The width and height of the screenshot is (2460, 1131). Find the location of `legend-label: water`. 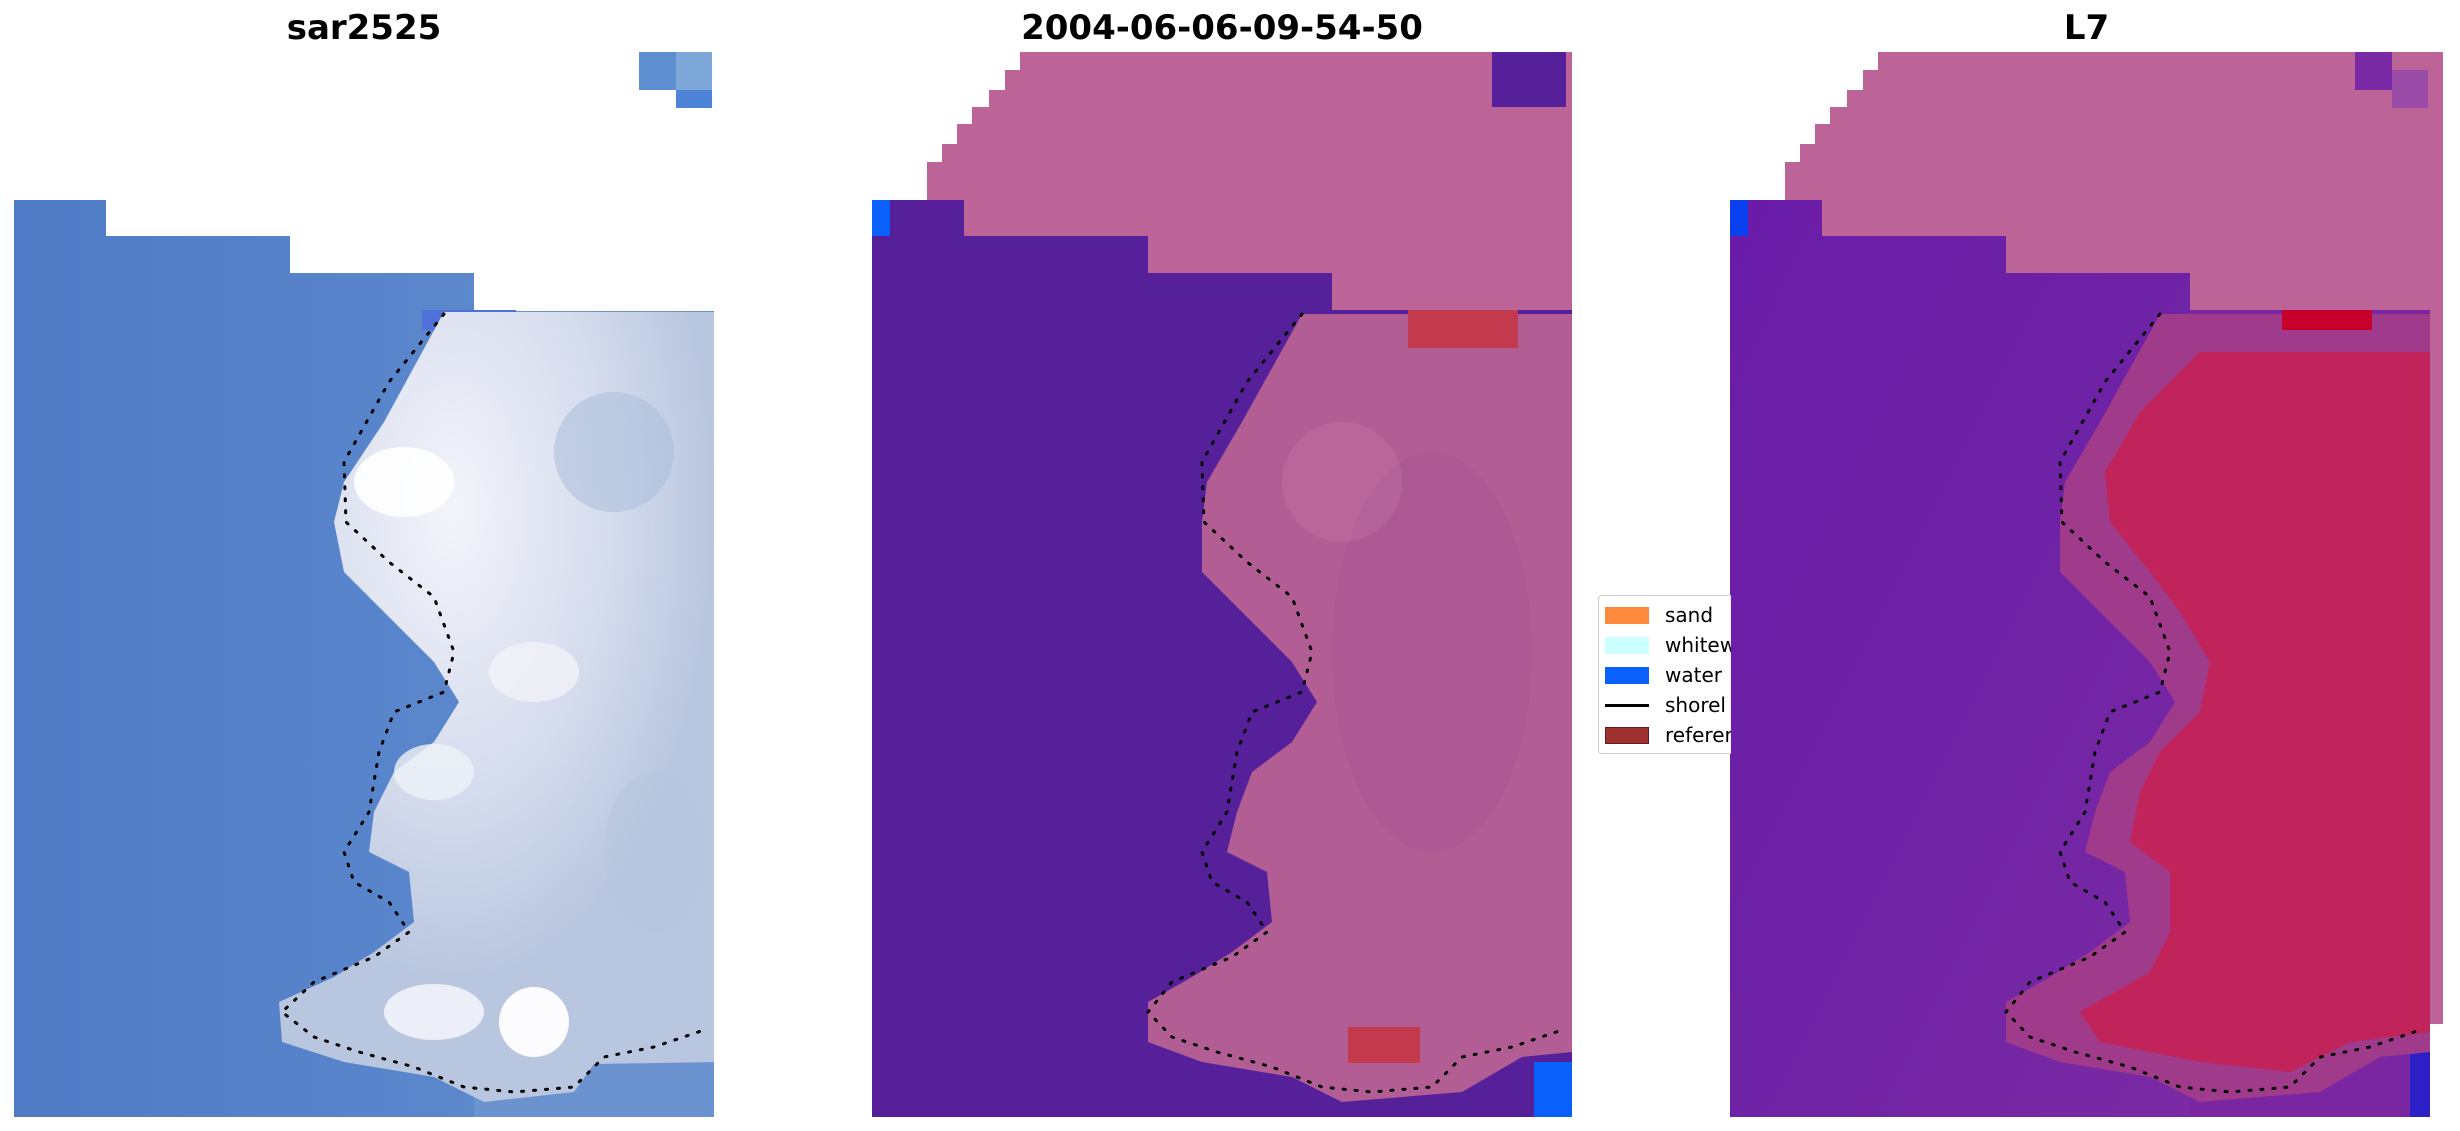

legend-label: water is located at coordinates (1693, 675).